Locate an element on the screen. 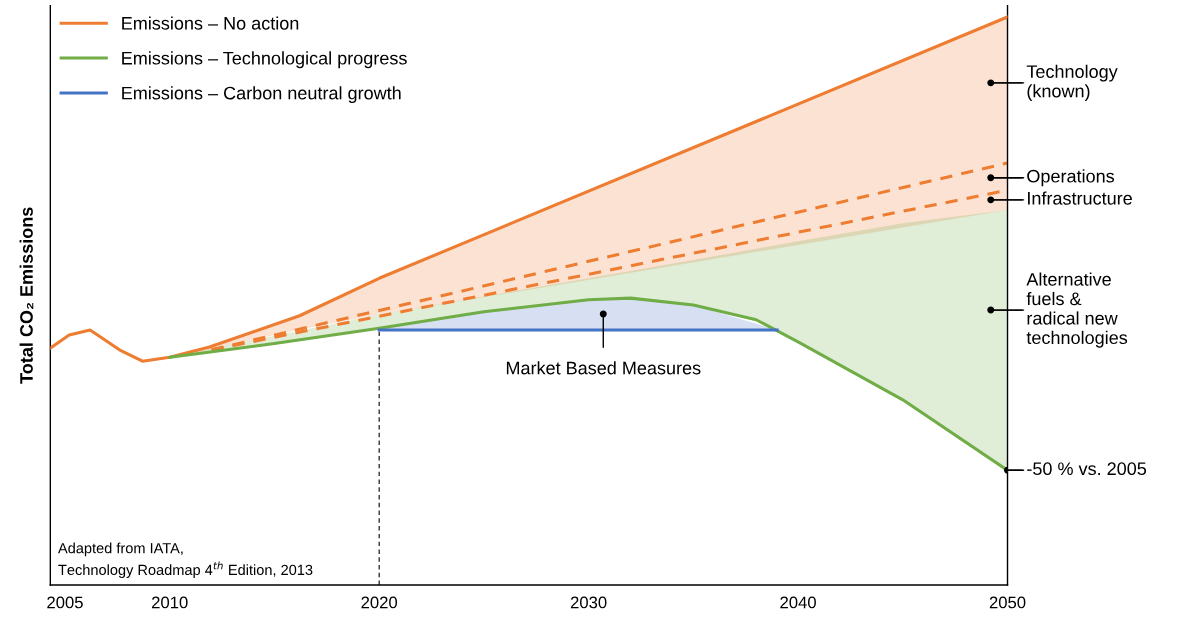 The image size is (1198, 623). annotation: Infrastructure is located at coordinates (1080, 198).